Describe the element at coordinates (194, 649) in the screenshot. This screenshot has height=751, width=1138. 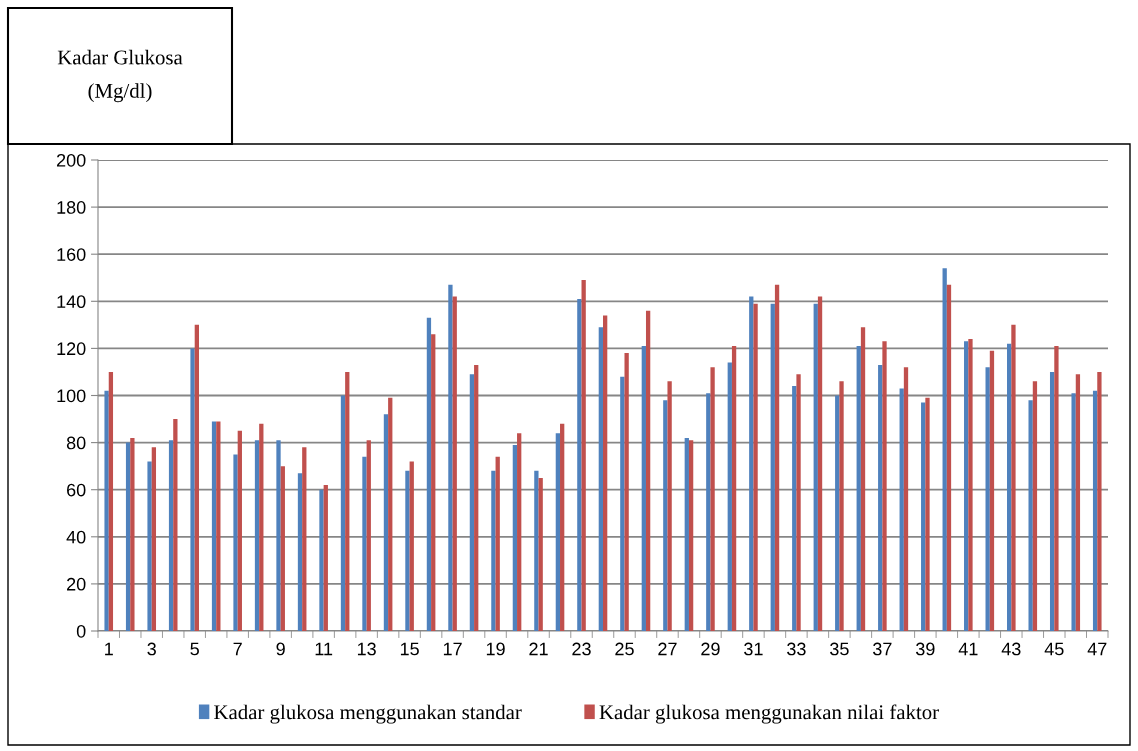
I see `x-tick-label: 5` at that location.